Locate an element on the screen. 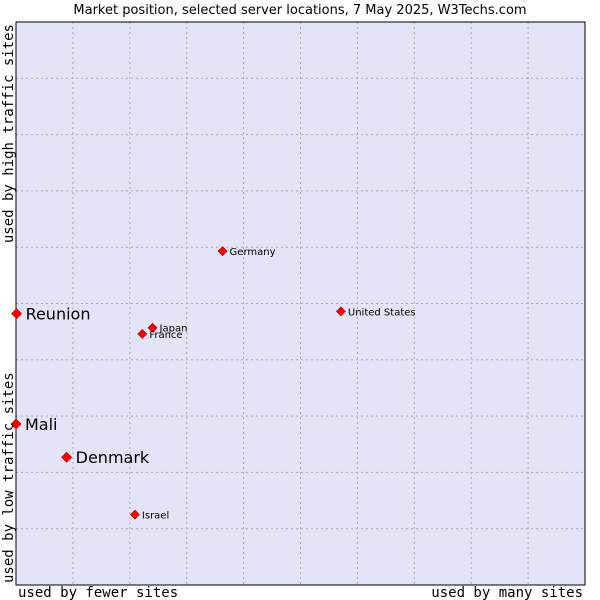 The image size is (600, 600). point-label-japan: Japan is located at coordinates (173, 329).